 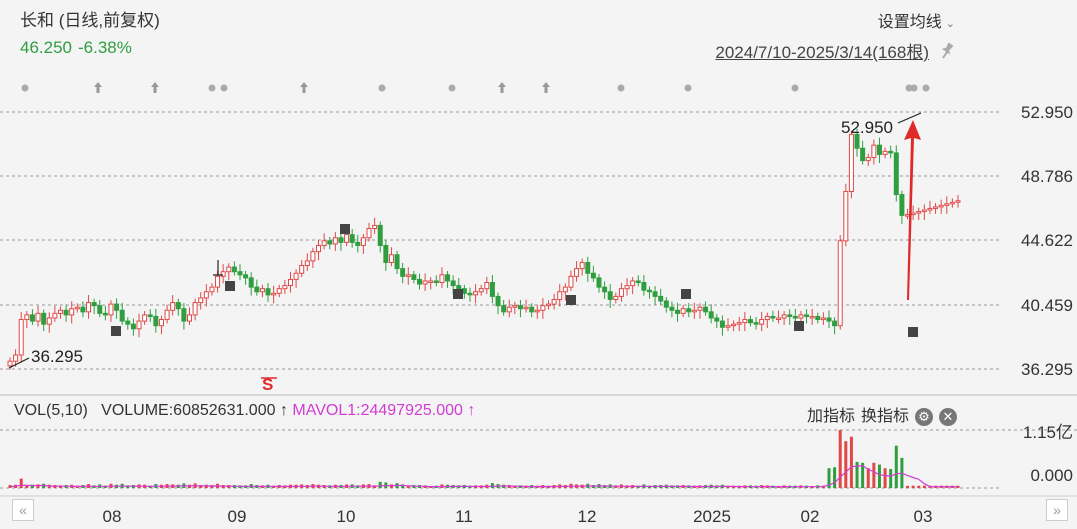 What do you see at coordinates (51, 410) in the screenshot?
I see `vol-label: VOL(5,10)` at bounding box center [51, 410].